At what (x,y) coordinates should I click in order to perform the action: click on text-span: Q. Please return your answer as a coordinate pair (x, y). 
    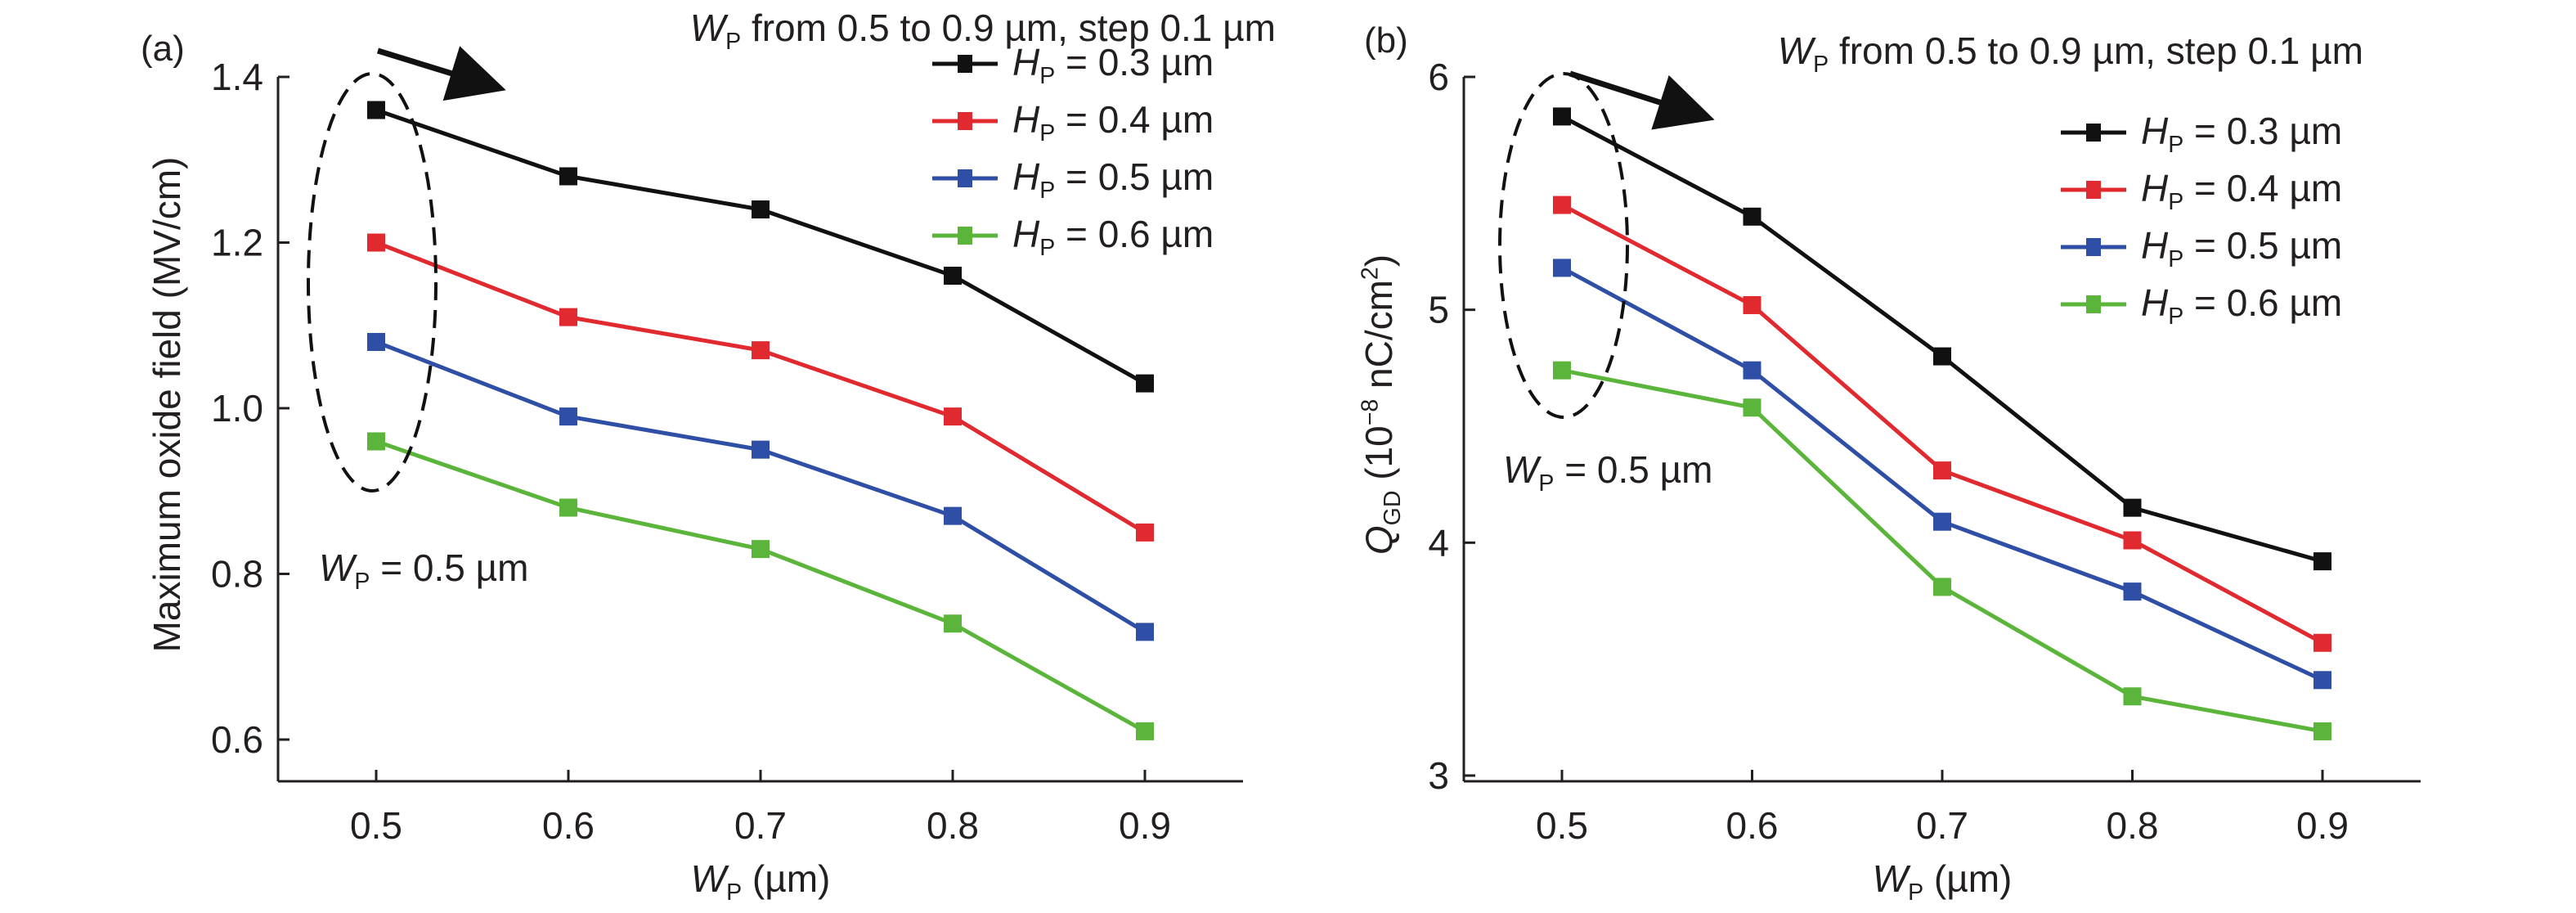
    Looking at the image, I should click on (1379, 540).